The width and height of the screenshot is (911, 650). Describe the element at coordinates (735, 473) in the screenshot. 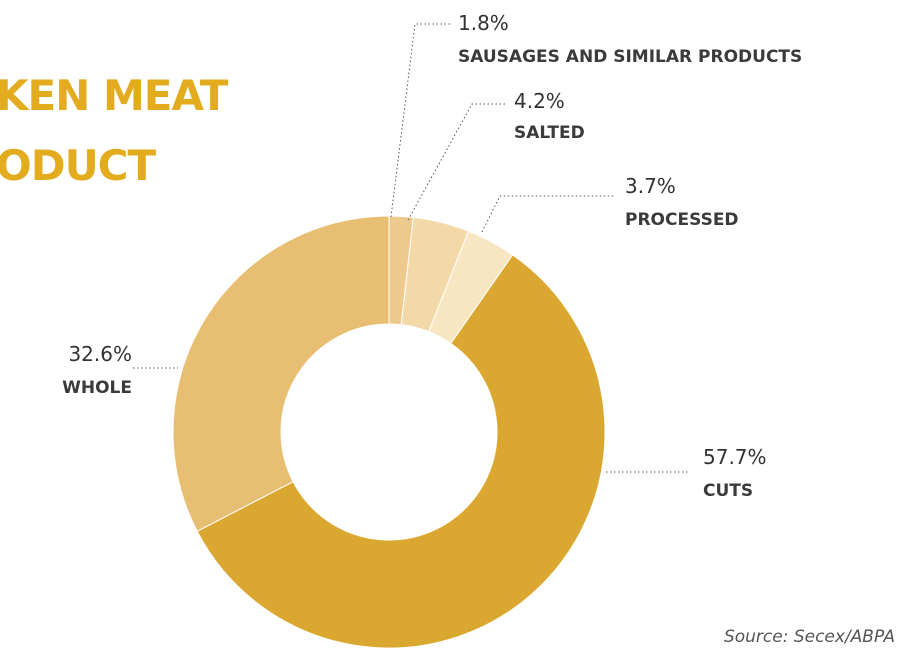

I see `slice-label-cuts: 57.7% CUTS` at that location.